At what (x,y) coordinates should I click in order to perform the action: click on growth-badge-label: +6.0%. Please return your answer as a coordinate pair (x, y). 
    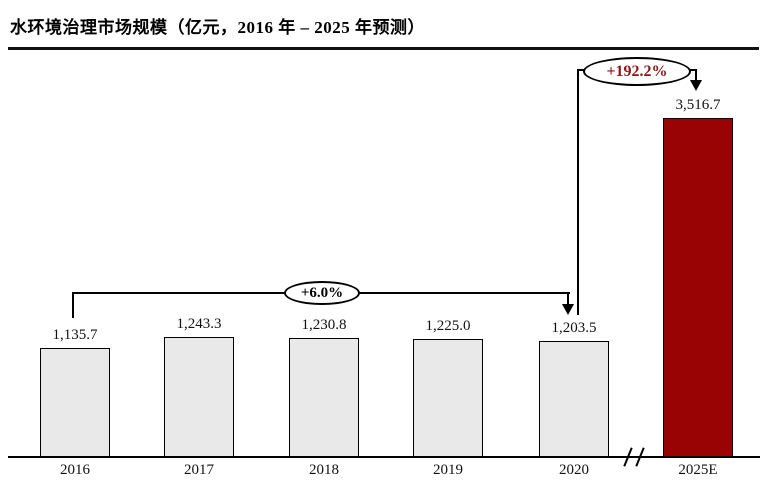
    Looking at the image, I should click on (322, 292).